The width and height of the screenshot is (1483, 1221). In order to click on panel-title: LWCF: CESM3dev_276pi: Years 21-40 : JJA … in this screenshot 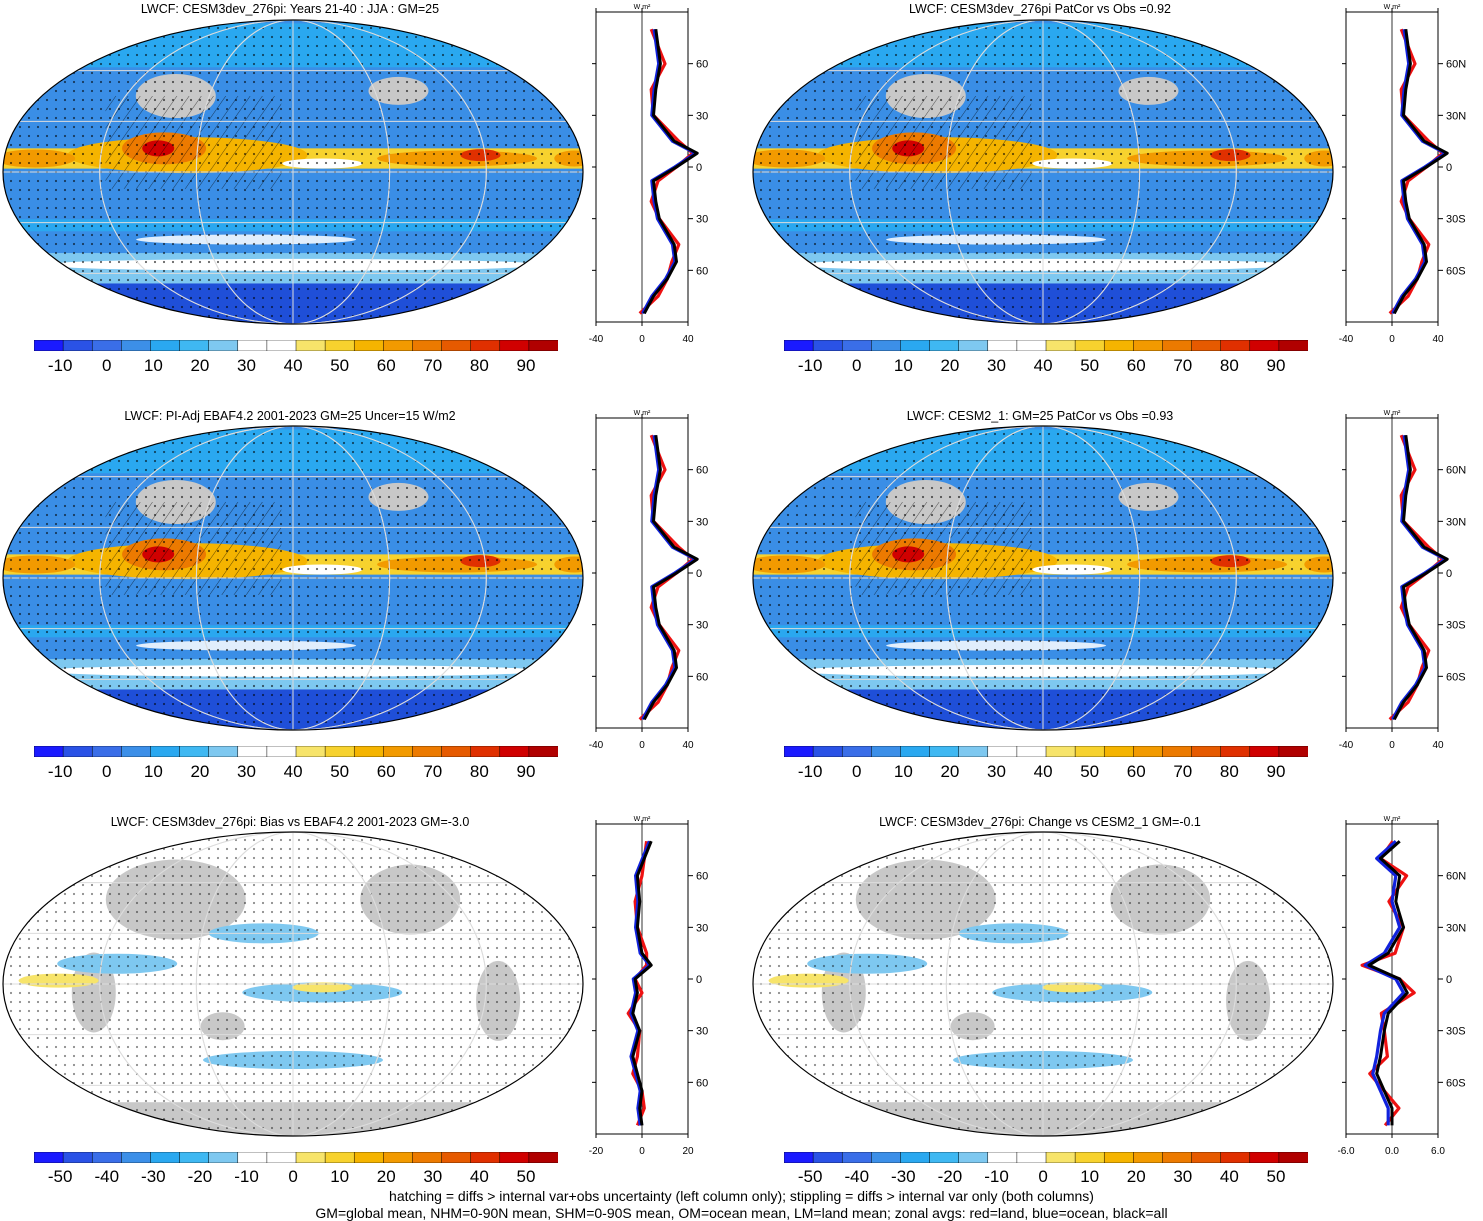, I will do `click(290, 9)`.